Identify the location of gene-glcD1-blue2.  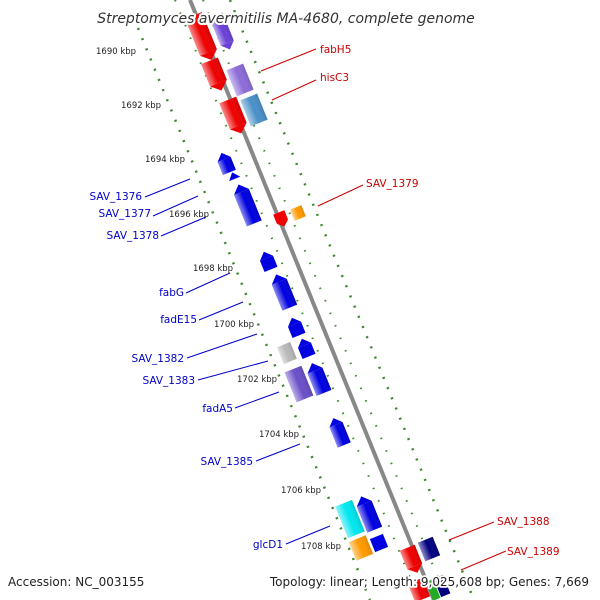
(379, 543).